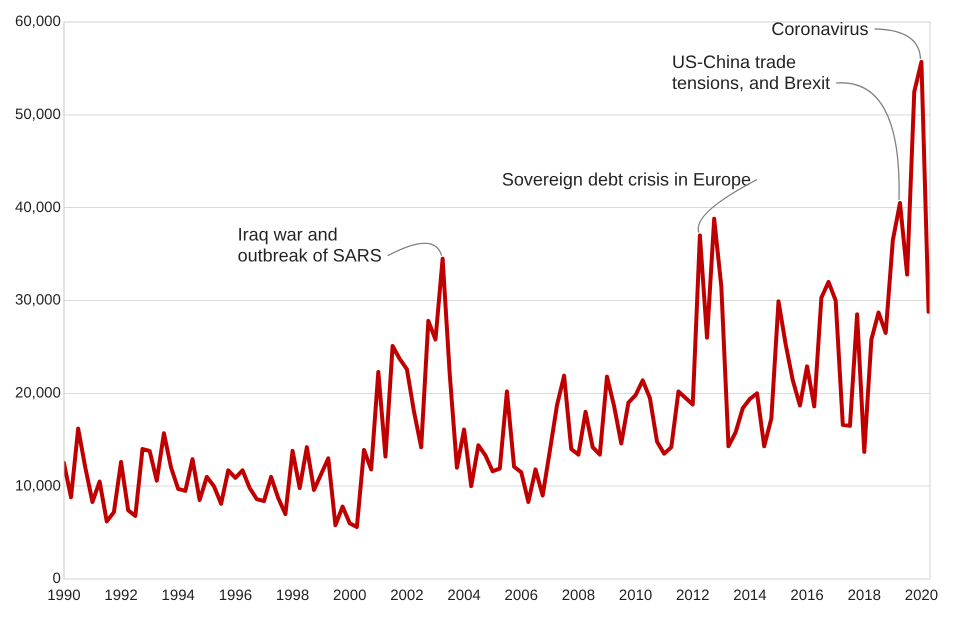 The image size is (954, 618). I want to click on x-tick-label: 2016, so click(807, 595).